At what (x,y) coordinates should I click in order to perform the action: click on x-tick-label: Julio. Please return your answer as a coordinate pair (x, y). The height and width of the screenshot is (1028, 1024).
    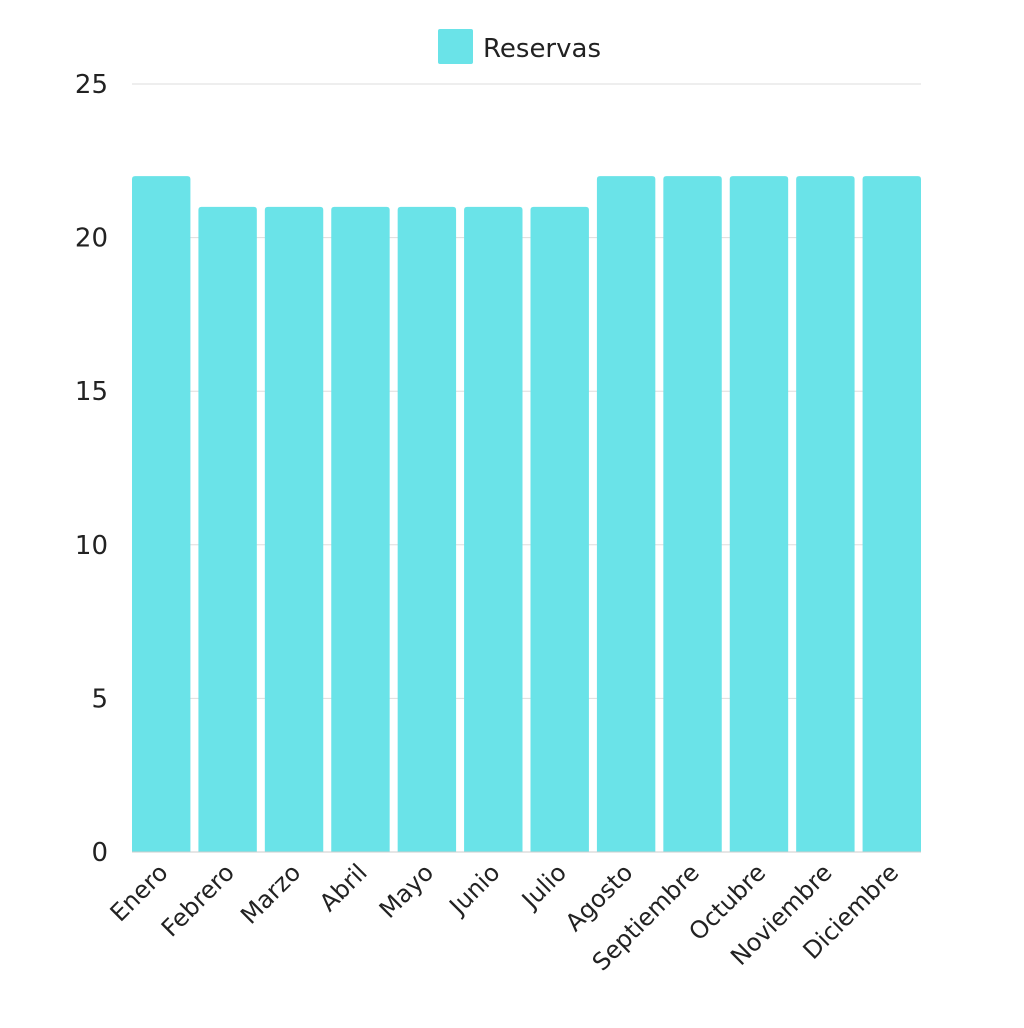
    Looking at the image, I should click on (543, 886).